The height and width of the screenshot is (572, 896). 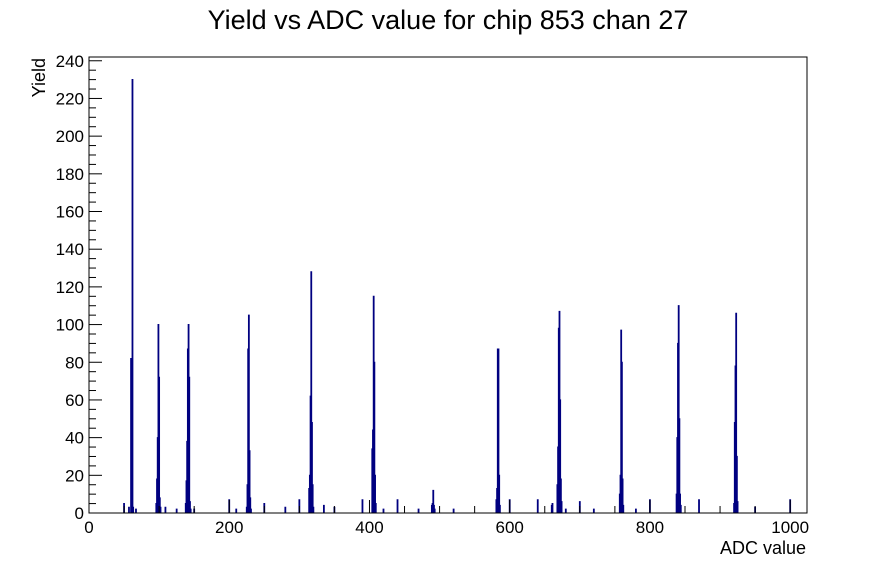 I want to click on y-tick-label: 220, so click(x=70, y=98).